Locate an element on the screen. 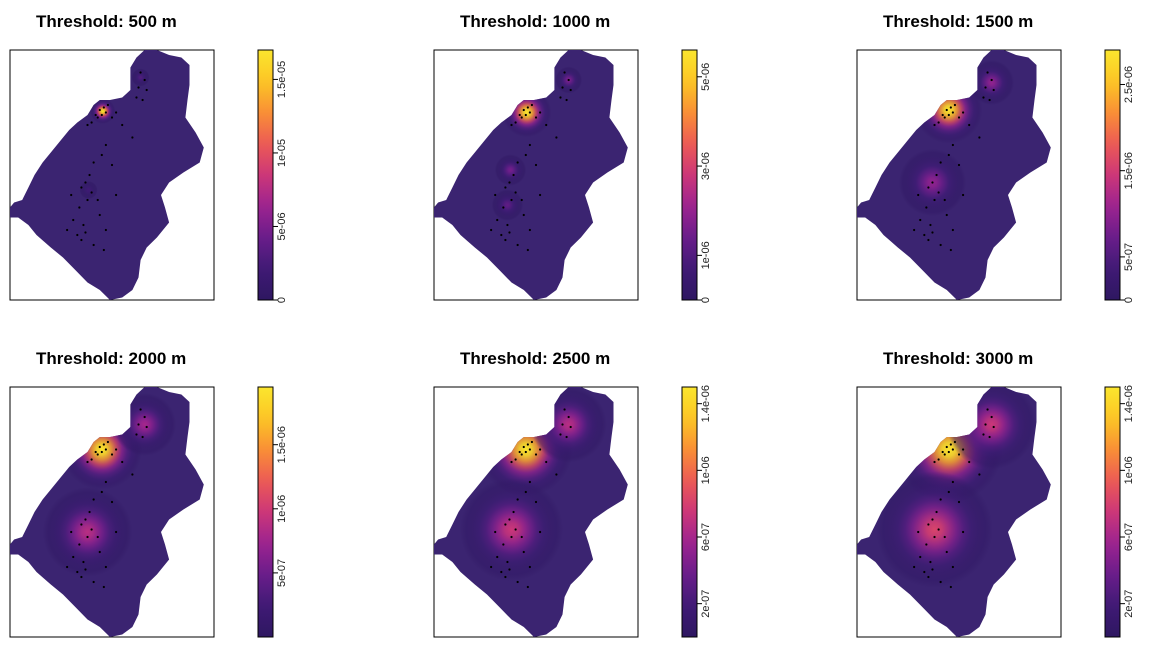  heatmap-panel: Threshold: 2500 m 2e-07 6e-07 1e-06 1.4e-06 is located at coordinates (577, 497).